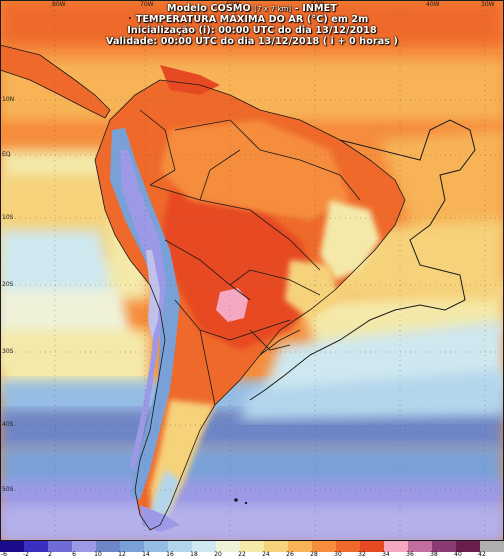 This screenshot has height=559, width=504. I want to click on colorbar-tick-label: 38, so click(434, 554).